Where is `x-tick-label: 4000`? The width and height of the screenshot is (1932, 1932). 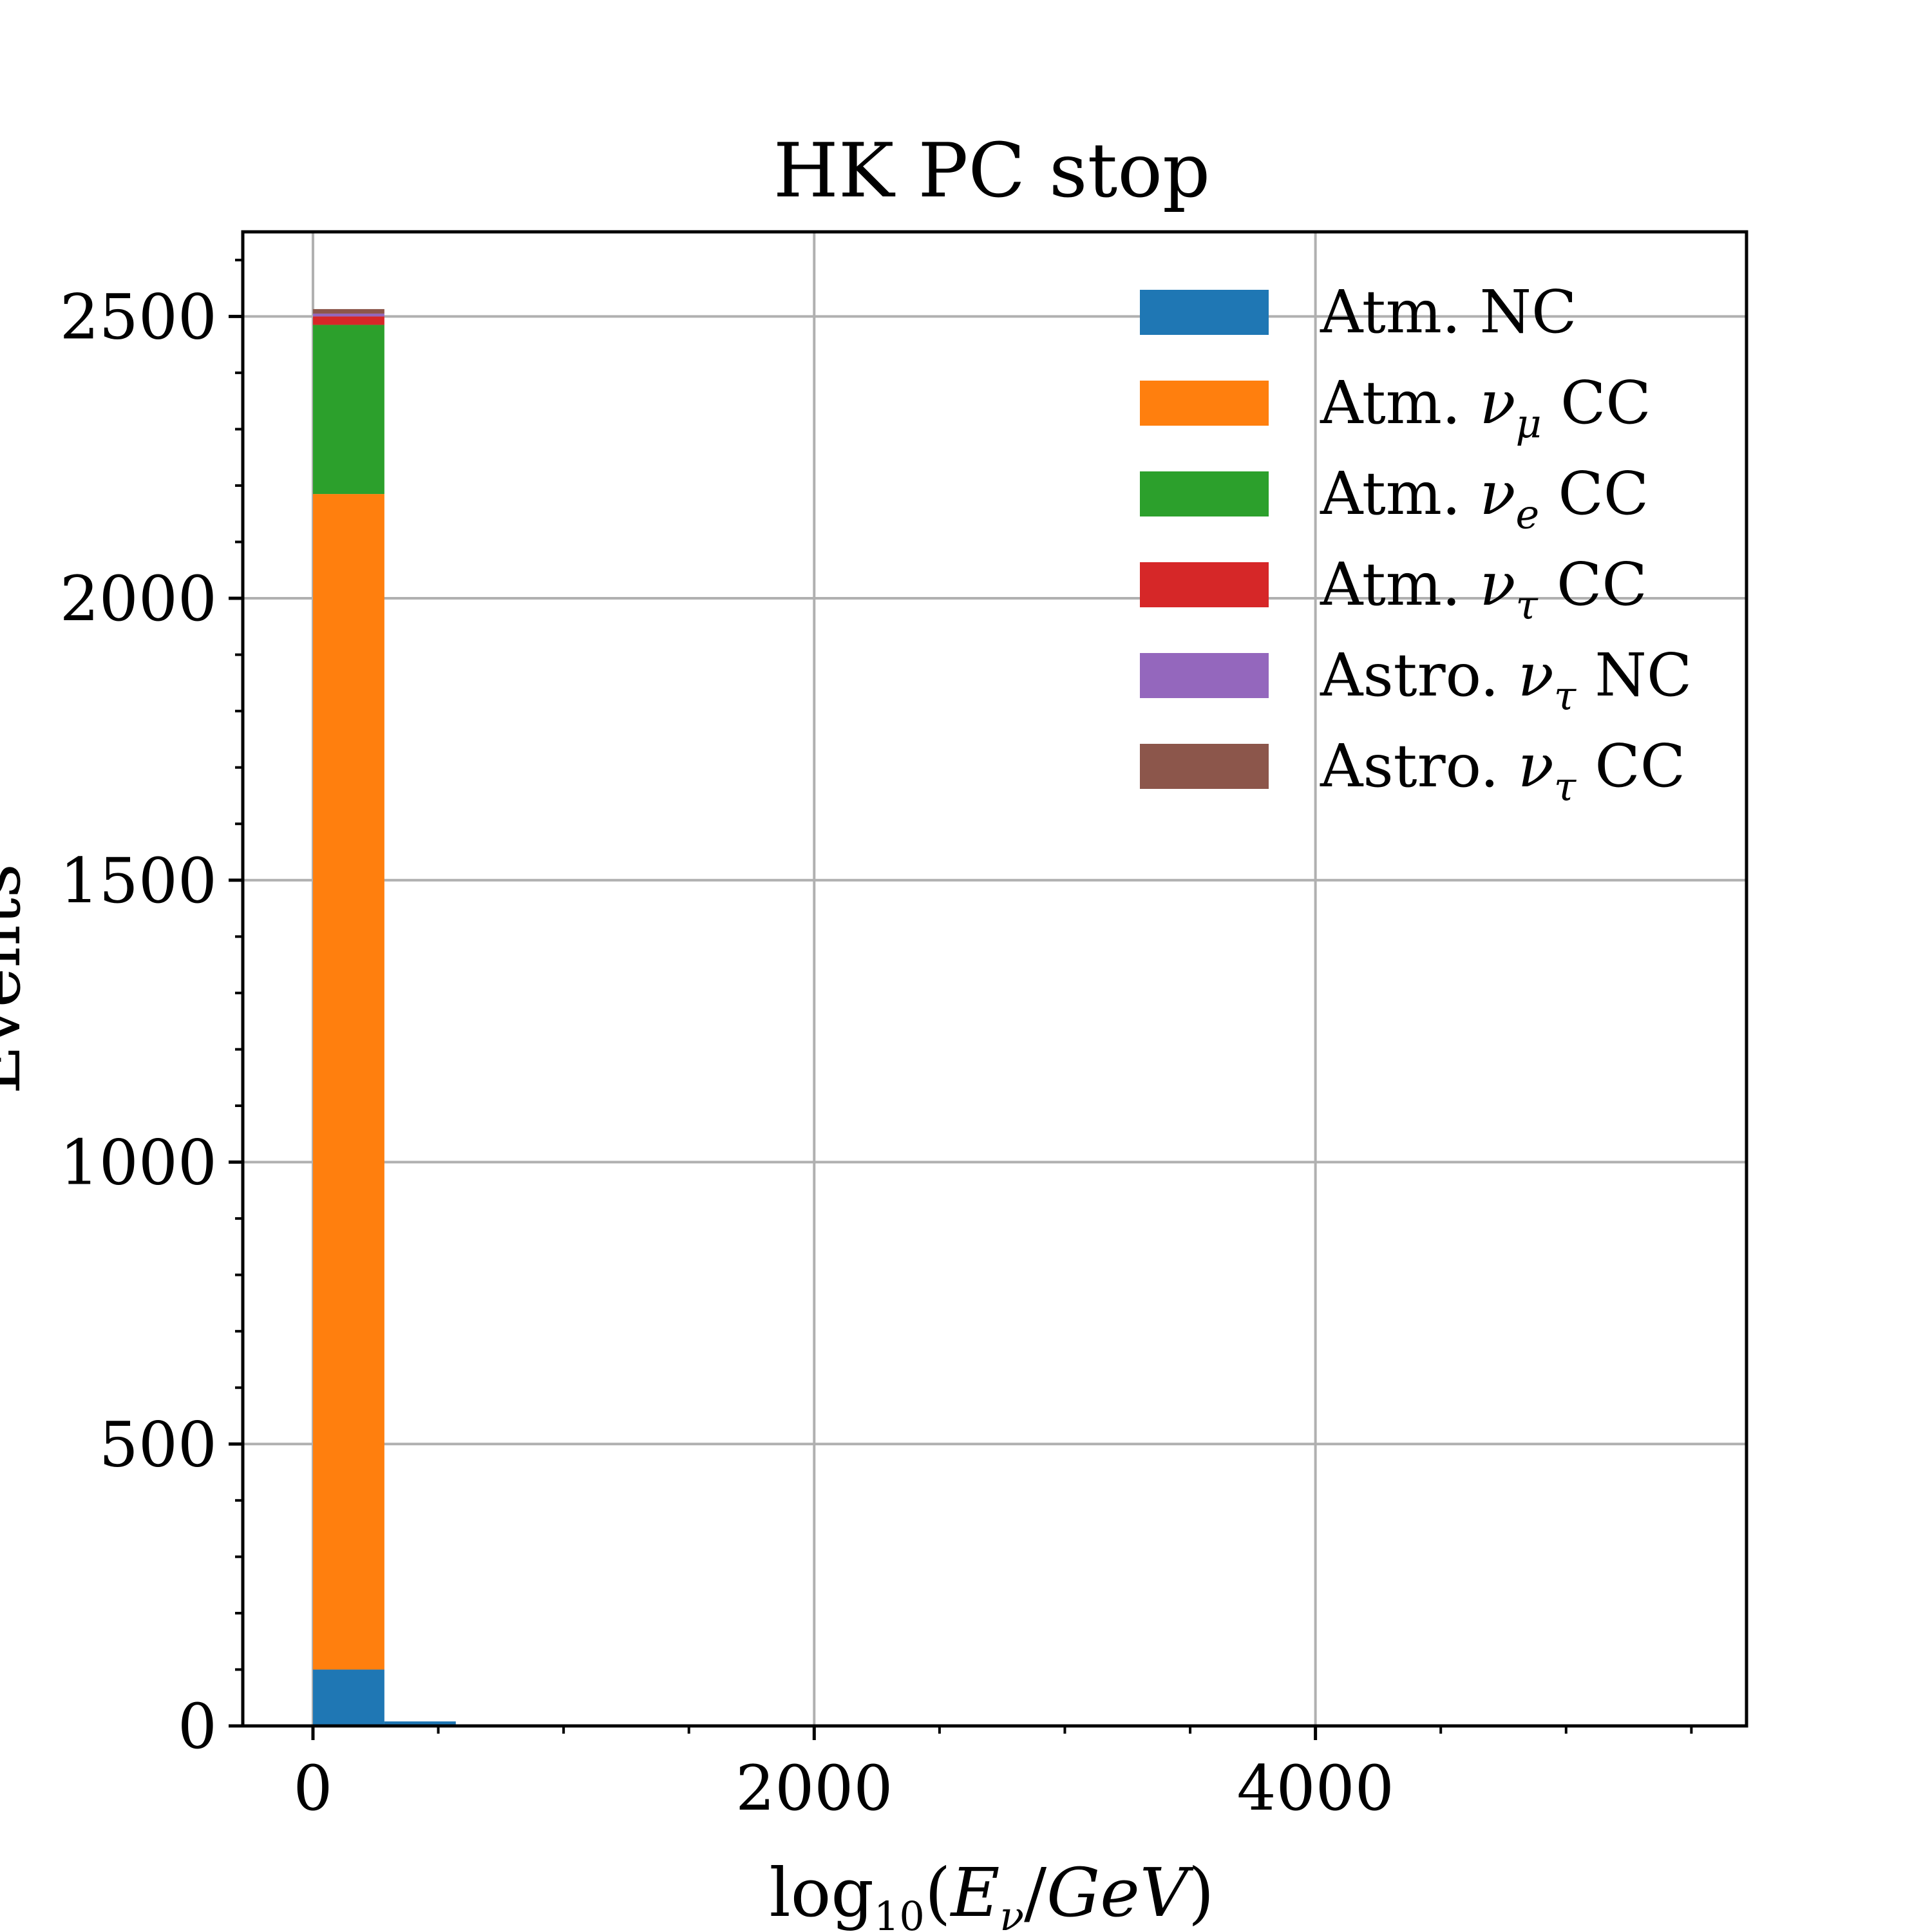 x-tick-label: 4000 is located at coordinates (1315, 1788).